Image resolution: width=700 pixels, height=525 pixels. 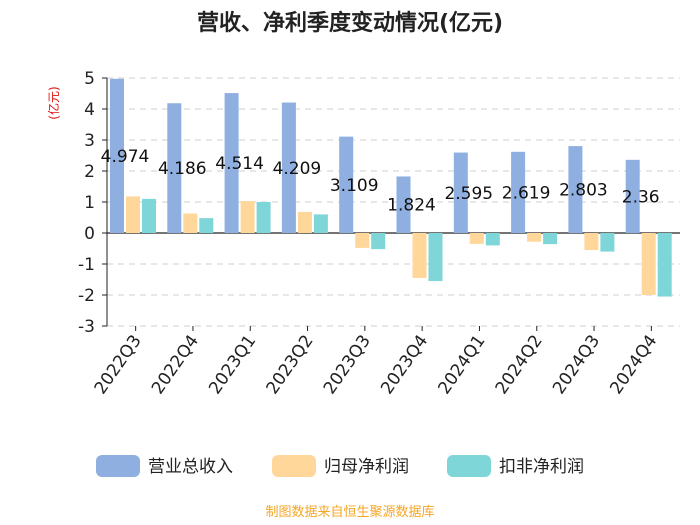 I want to click on y-tick-label: -2, so click(x=86, y=296).